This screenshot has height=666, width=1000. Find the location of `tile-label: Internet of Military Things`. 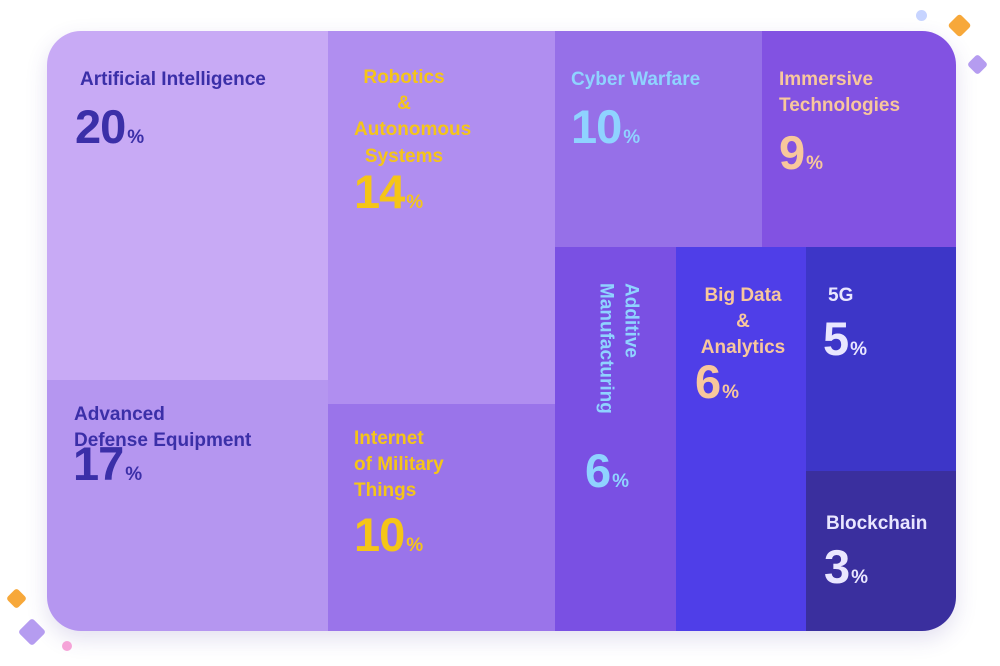

tile-label: Internet of Military Things is located at coordinates (399, 465).